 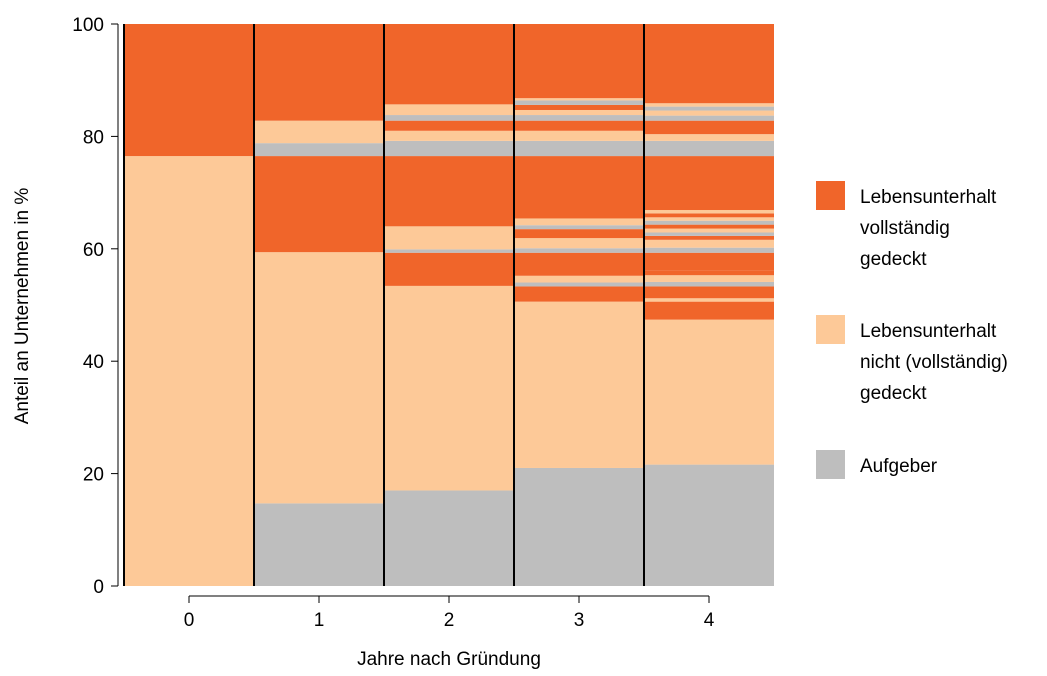 What do you see at coordinates (709, 212) in the screenshot?
I see `bar-segment-4-18-not-covered` at bounding box center [709, 212].